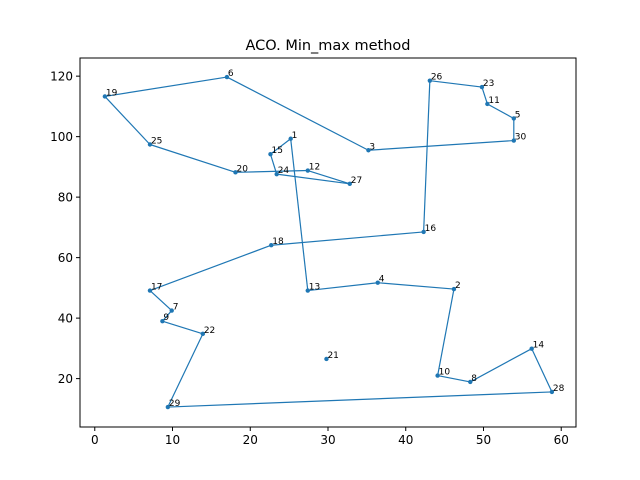  Describe the element at coordinates (327, 46) in the screenshot. I see `chart-title: ACO. Min_max method` at that location.